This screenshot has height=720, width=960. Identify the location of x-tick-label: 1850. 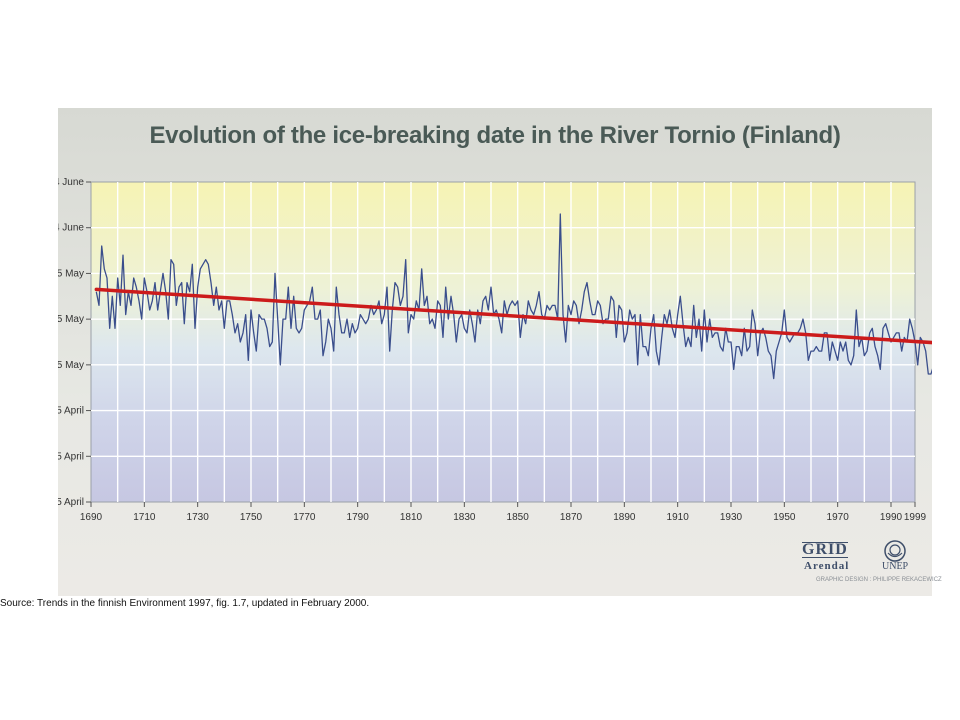
(518, 517).